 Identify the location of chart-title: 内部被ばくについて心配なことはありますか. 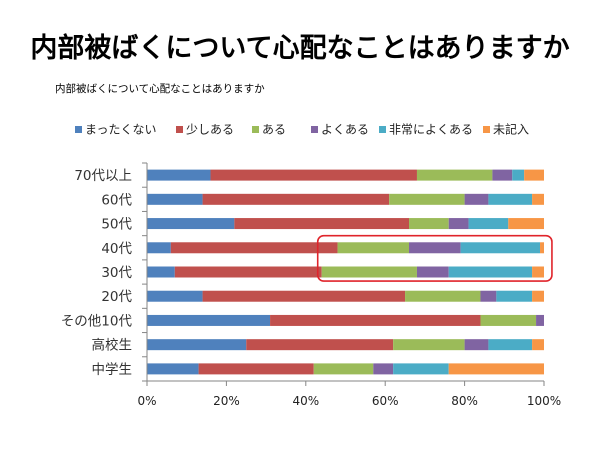
(160, 88).